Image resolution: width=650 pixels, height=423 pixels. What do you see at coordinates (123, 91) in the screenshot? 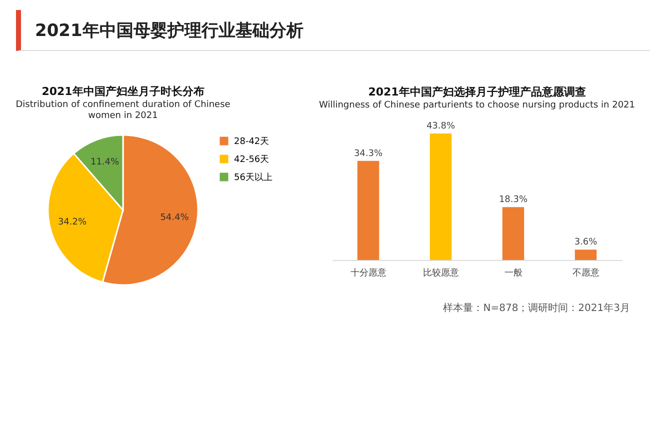
I see `chart-title: 2021年中国产妇坐月子时长分布` at bounding box center [123, 91].